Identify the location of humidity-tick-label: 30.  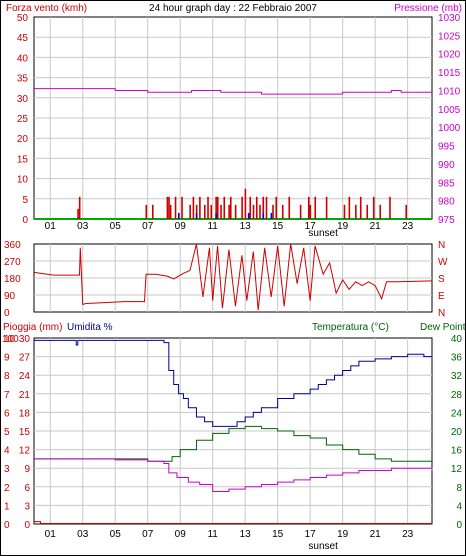
(25, 339).